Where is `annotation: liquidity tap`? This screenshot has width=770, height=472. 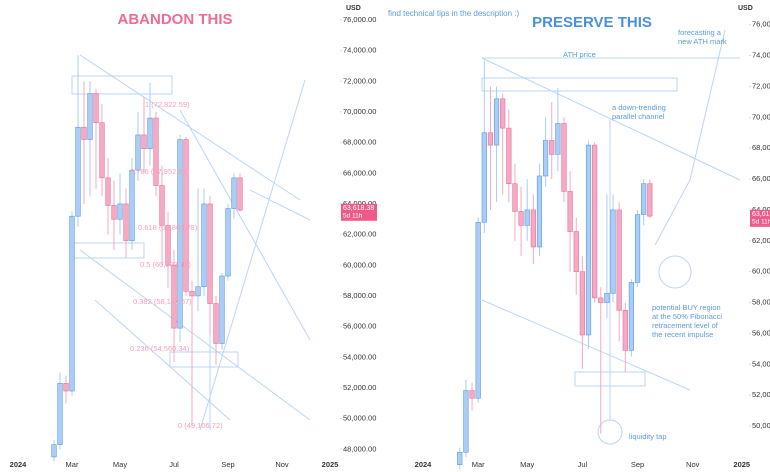
annotation: liquidity tap is located at coordinates (648, 436).